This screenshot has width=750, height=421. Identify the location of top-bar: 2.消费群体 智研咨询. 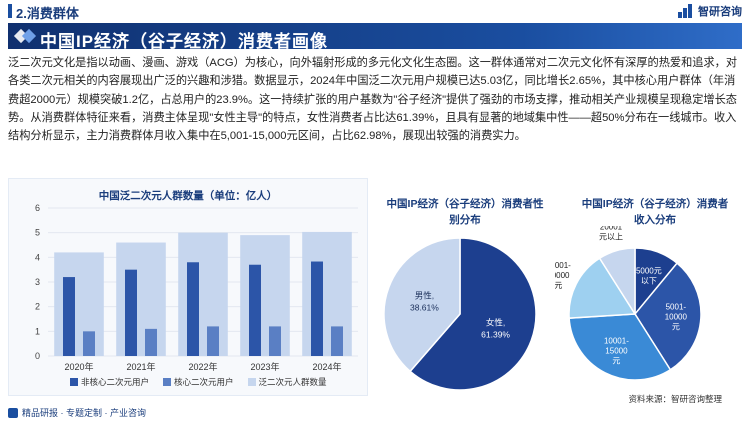
(375, 11).